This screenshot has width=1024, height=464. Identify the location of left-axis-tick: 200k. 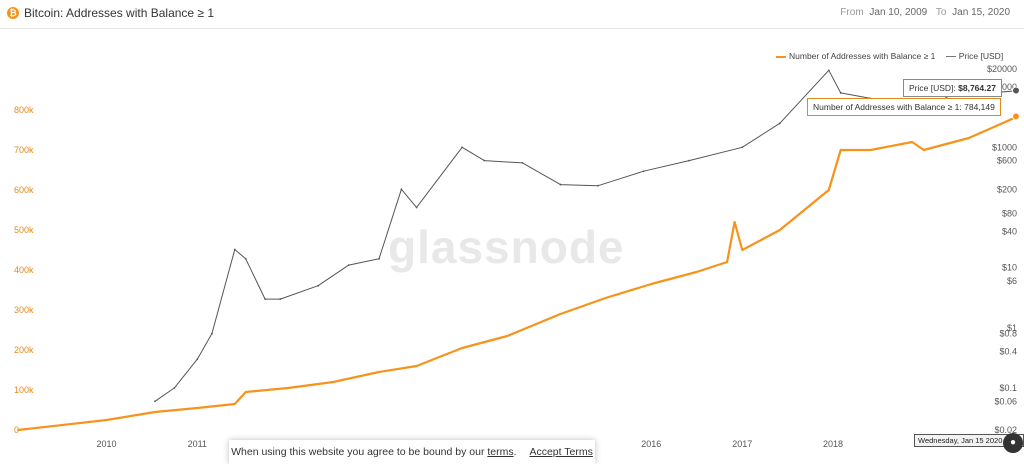
(24, 350).